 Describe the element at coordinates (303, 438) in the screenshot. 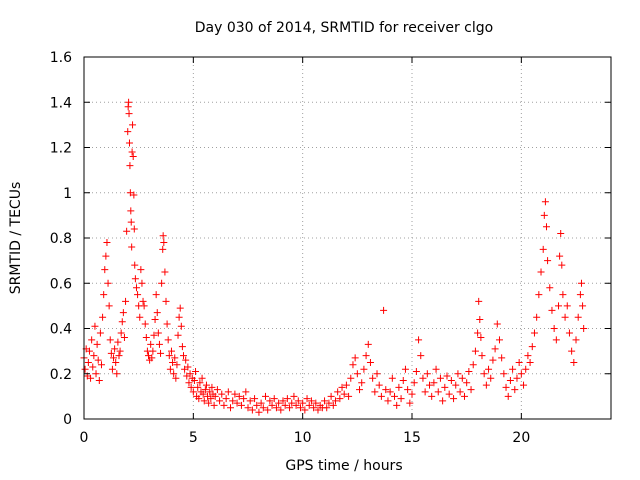

I see `x-tick-label: 10` at that location.